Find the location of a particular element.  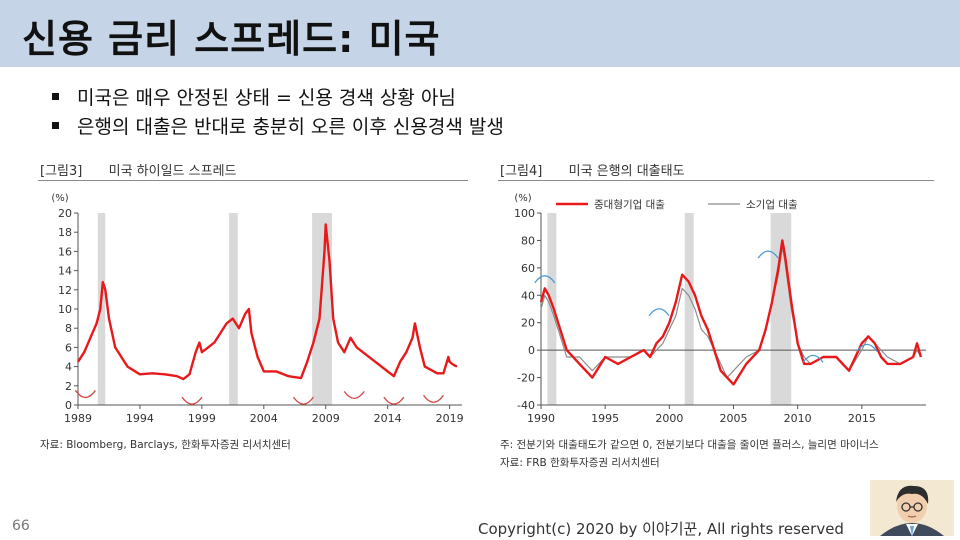

y-tick-label: 100 is located at coordinates (524, 213).